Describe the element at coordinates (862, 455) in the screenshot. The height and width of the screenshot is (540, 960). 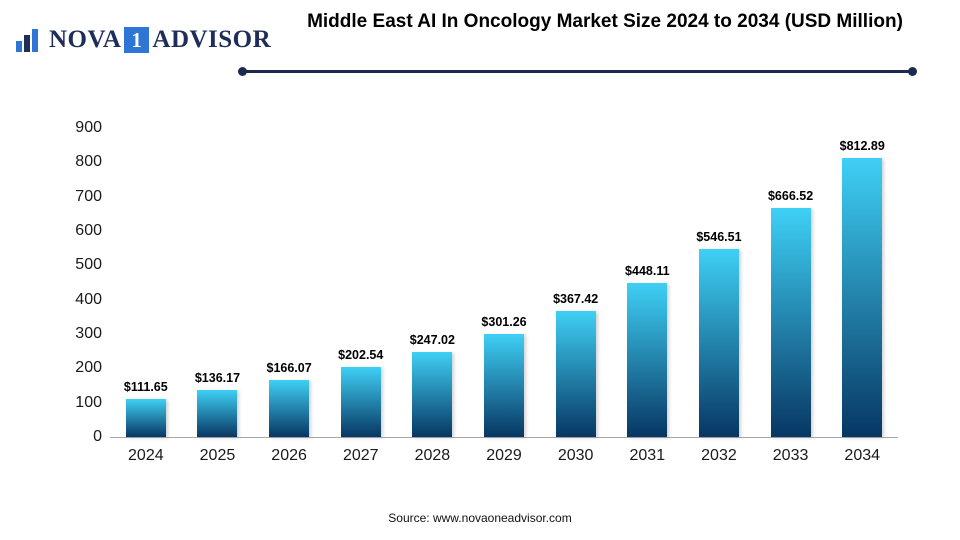
I see `x-tick-label: 2034` at that location.